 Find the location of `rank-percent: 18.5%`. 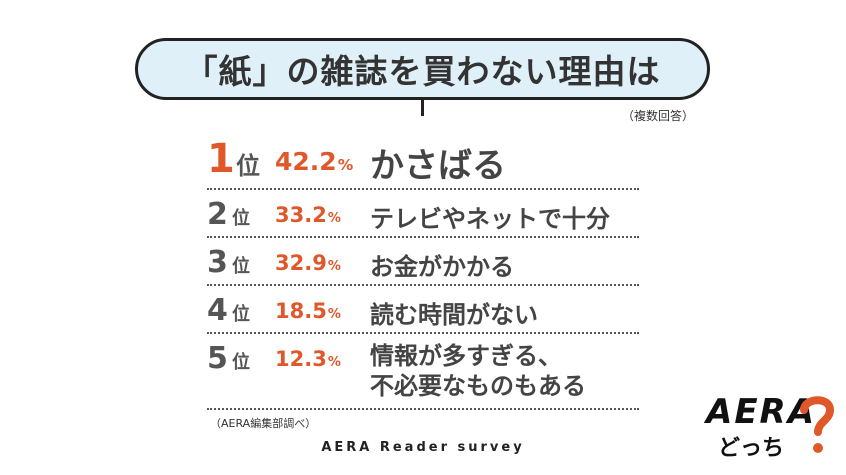

rank-percent: 18.5% is located at coordinates (308, 311).